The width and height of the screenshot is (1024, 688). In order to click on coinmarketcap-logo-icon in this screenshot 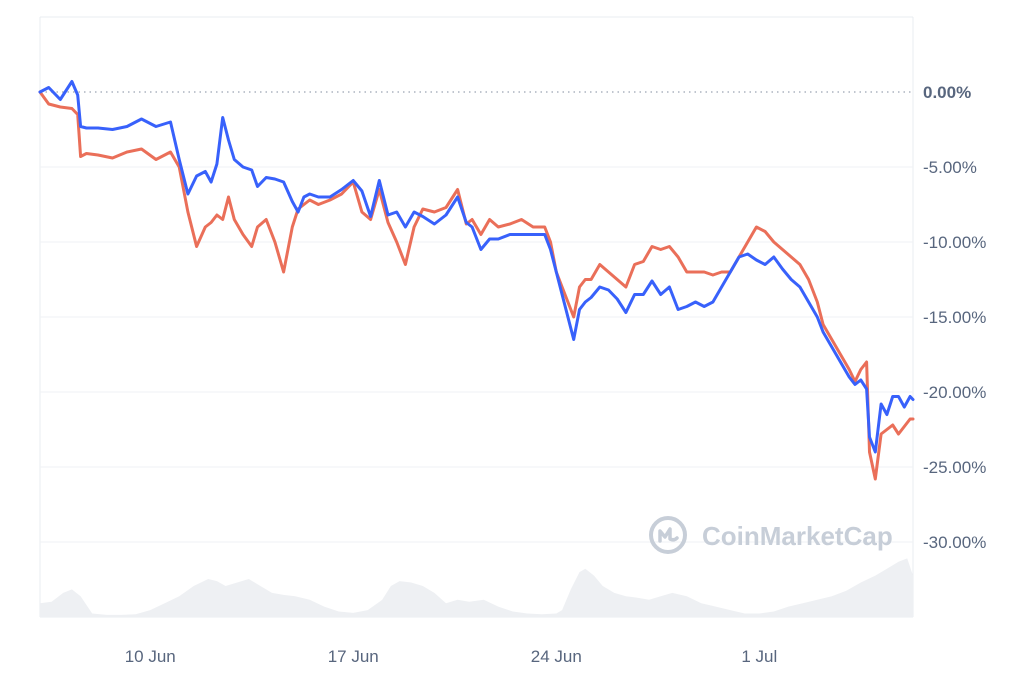, I will do `click(668, 535)`.